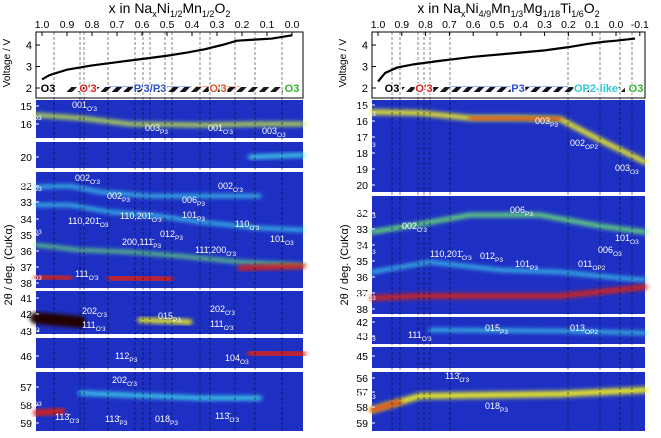  What do you see at coordinates (401, 25) in the screenshot?
I see `x-tick-label: 0.9` at bounding box center [401, 25].